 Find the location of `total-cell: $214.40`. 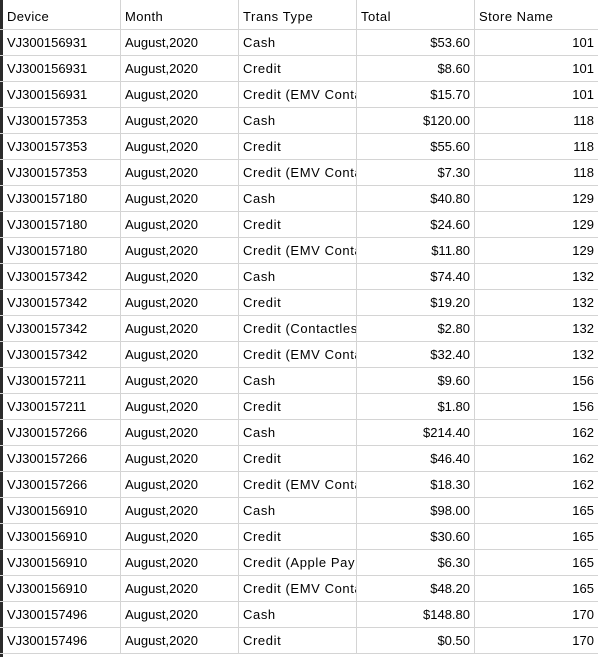

total-cell: $214.40 is located at coordinates (416, 432).